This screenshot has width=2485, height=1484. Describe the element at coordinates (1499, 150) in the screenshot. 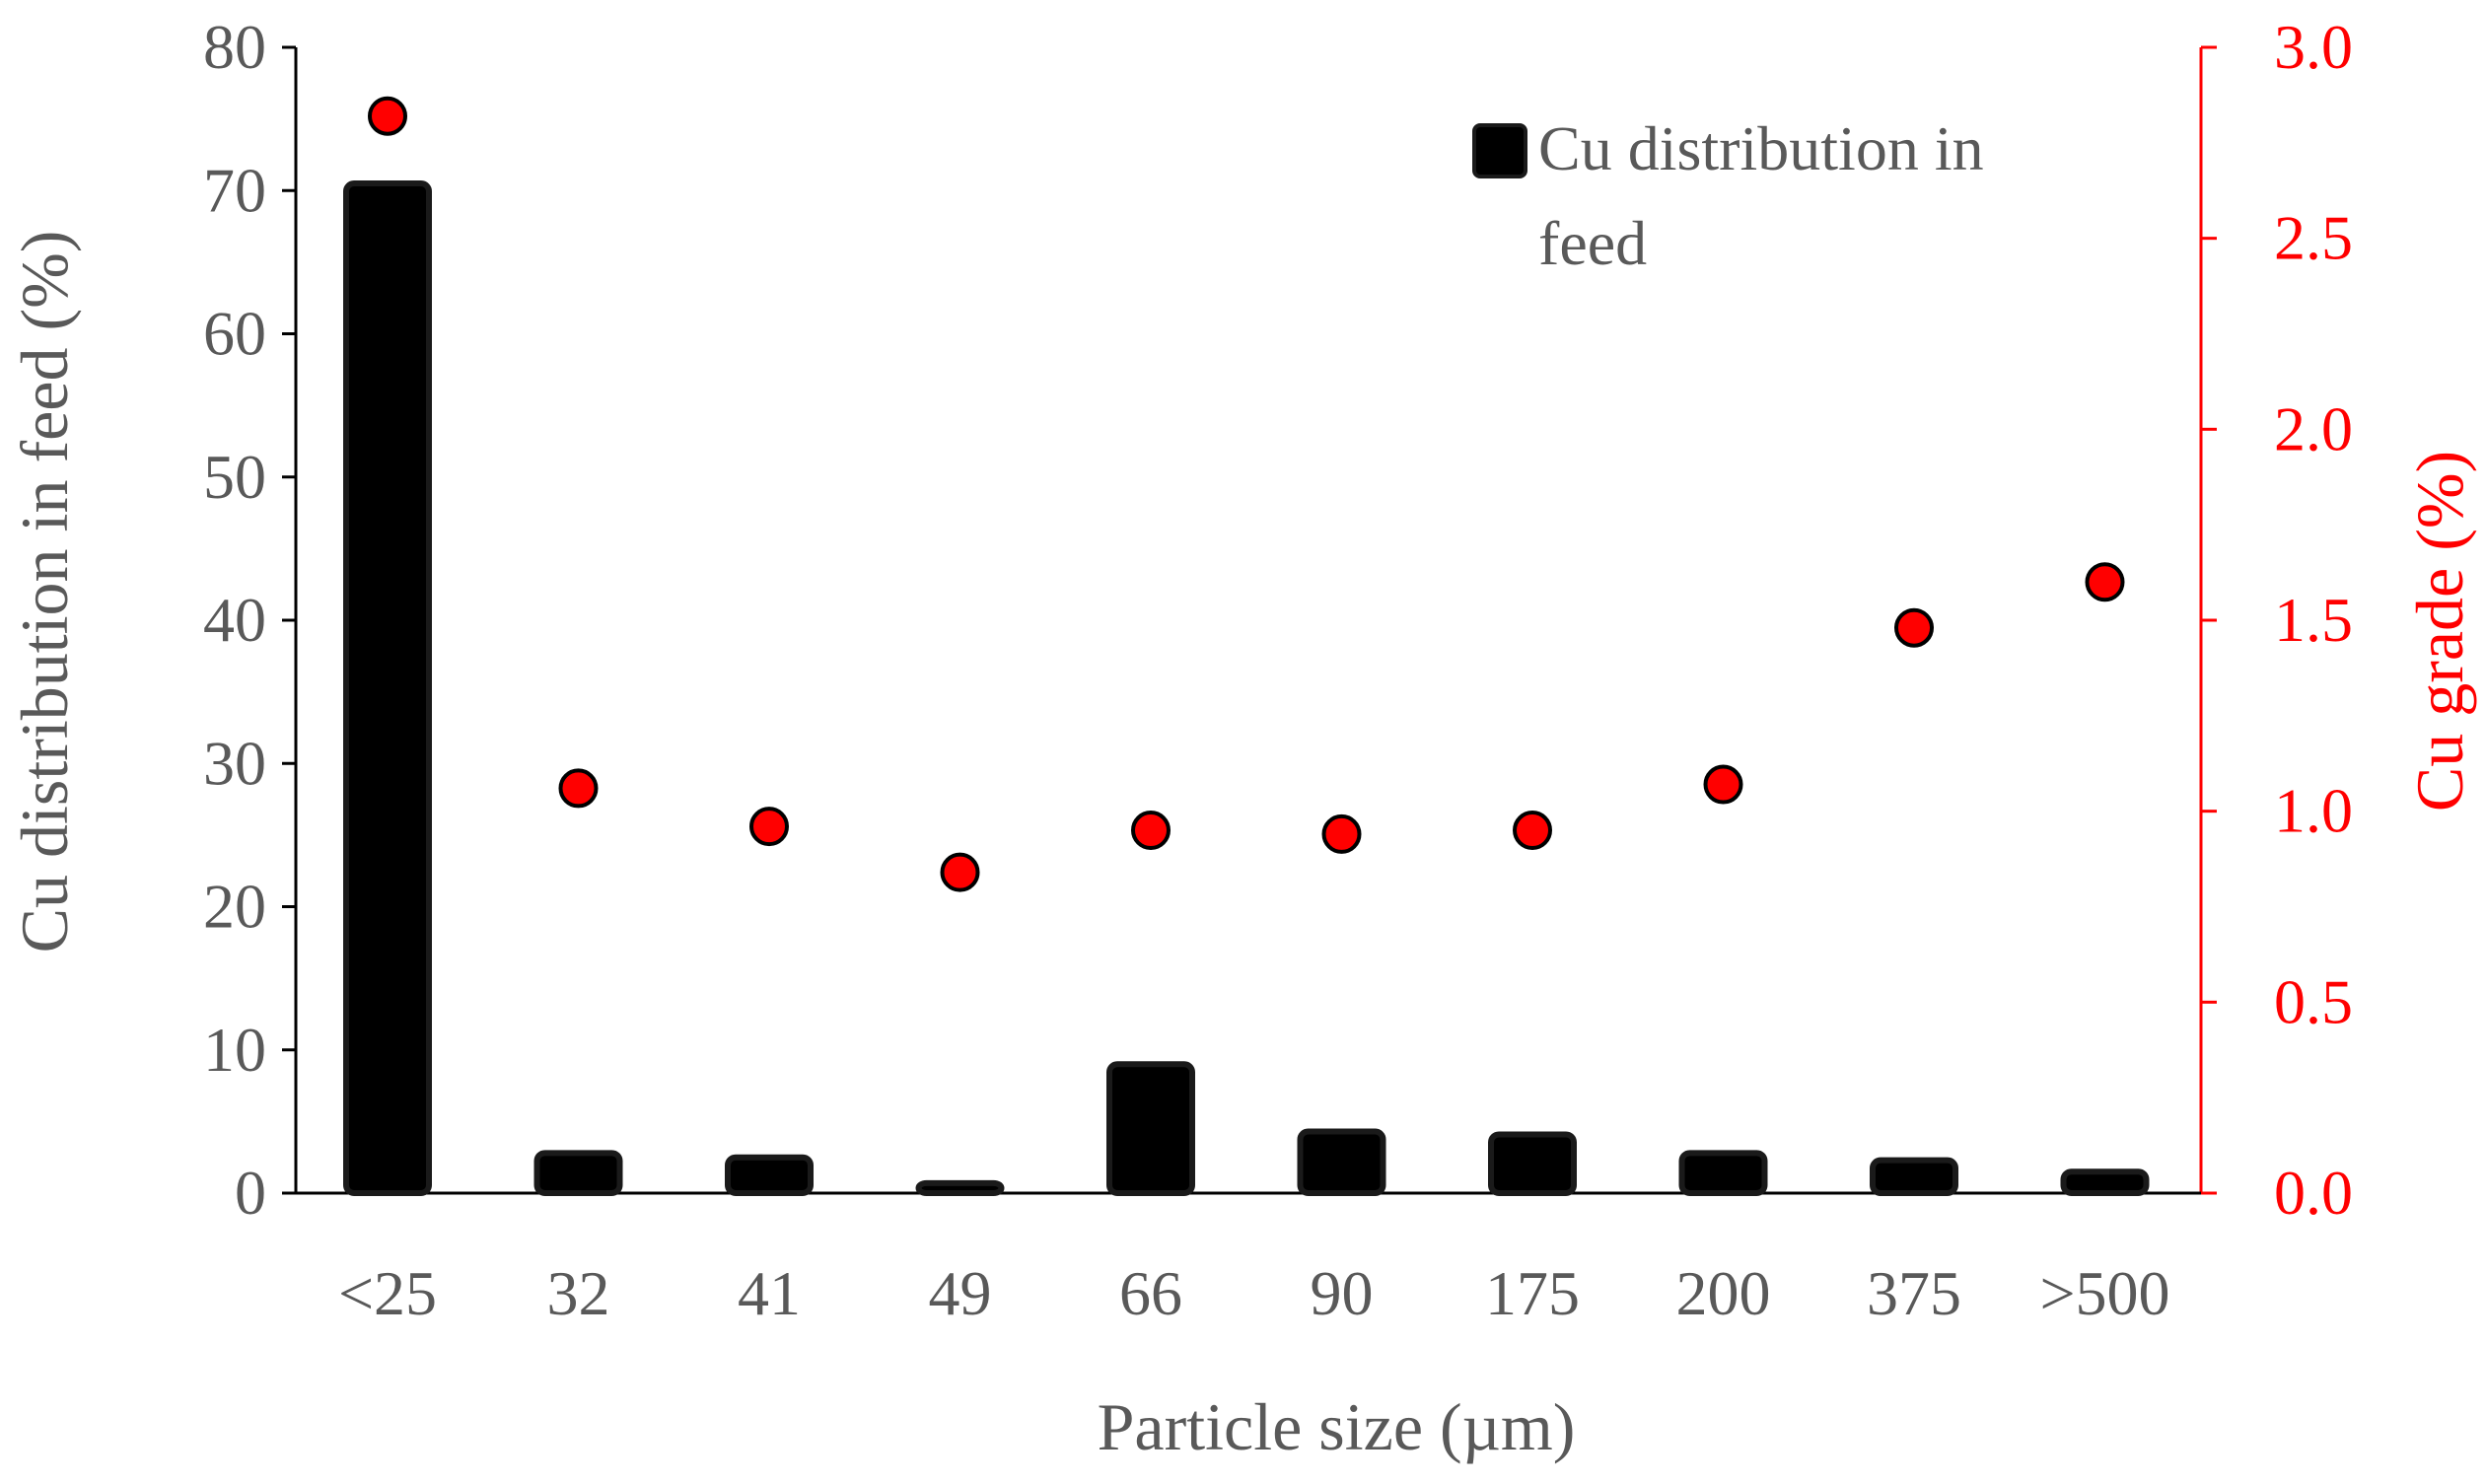

I see `legend-bar-swatch` at that location.